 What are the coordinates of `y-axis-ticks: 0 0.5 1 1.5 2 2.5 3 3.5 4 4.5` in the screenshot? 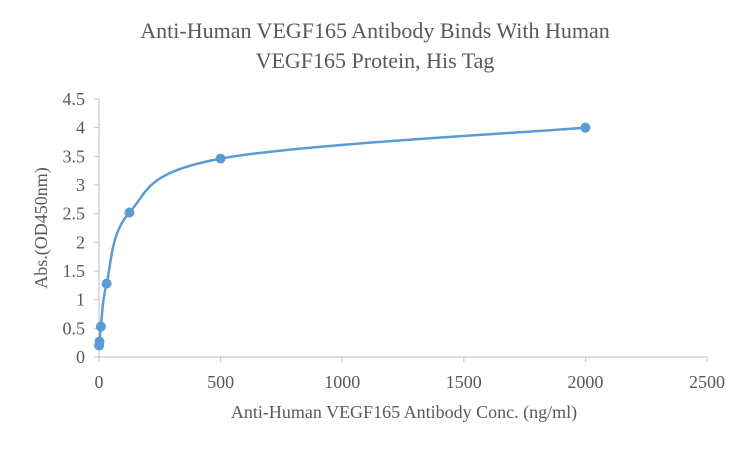 It's located at (81, 228).